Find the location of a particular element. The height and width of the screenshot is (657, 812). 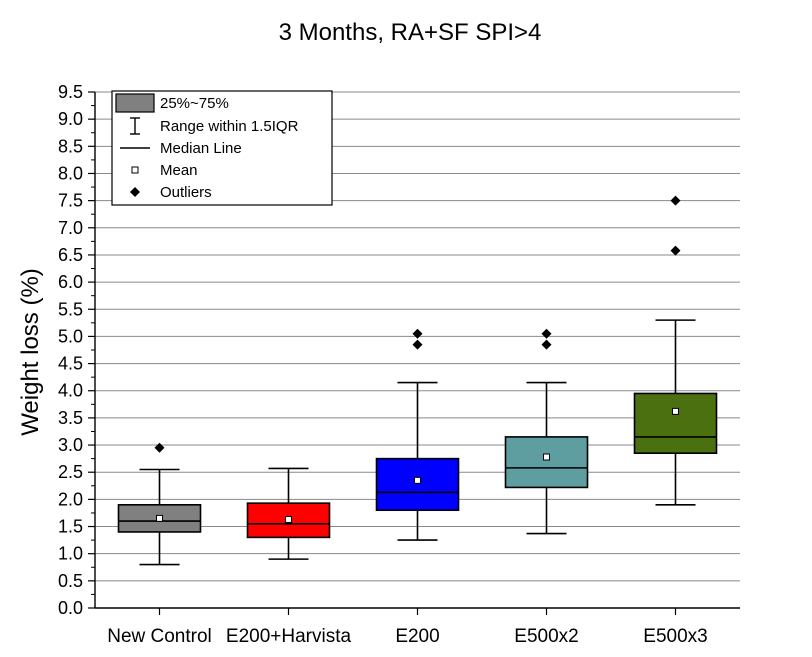

y-tick-label: 4.5 is located at coordinates (70, 364).